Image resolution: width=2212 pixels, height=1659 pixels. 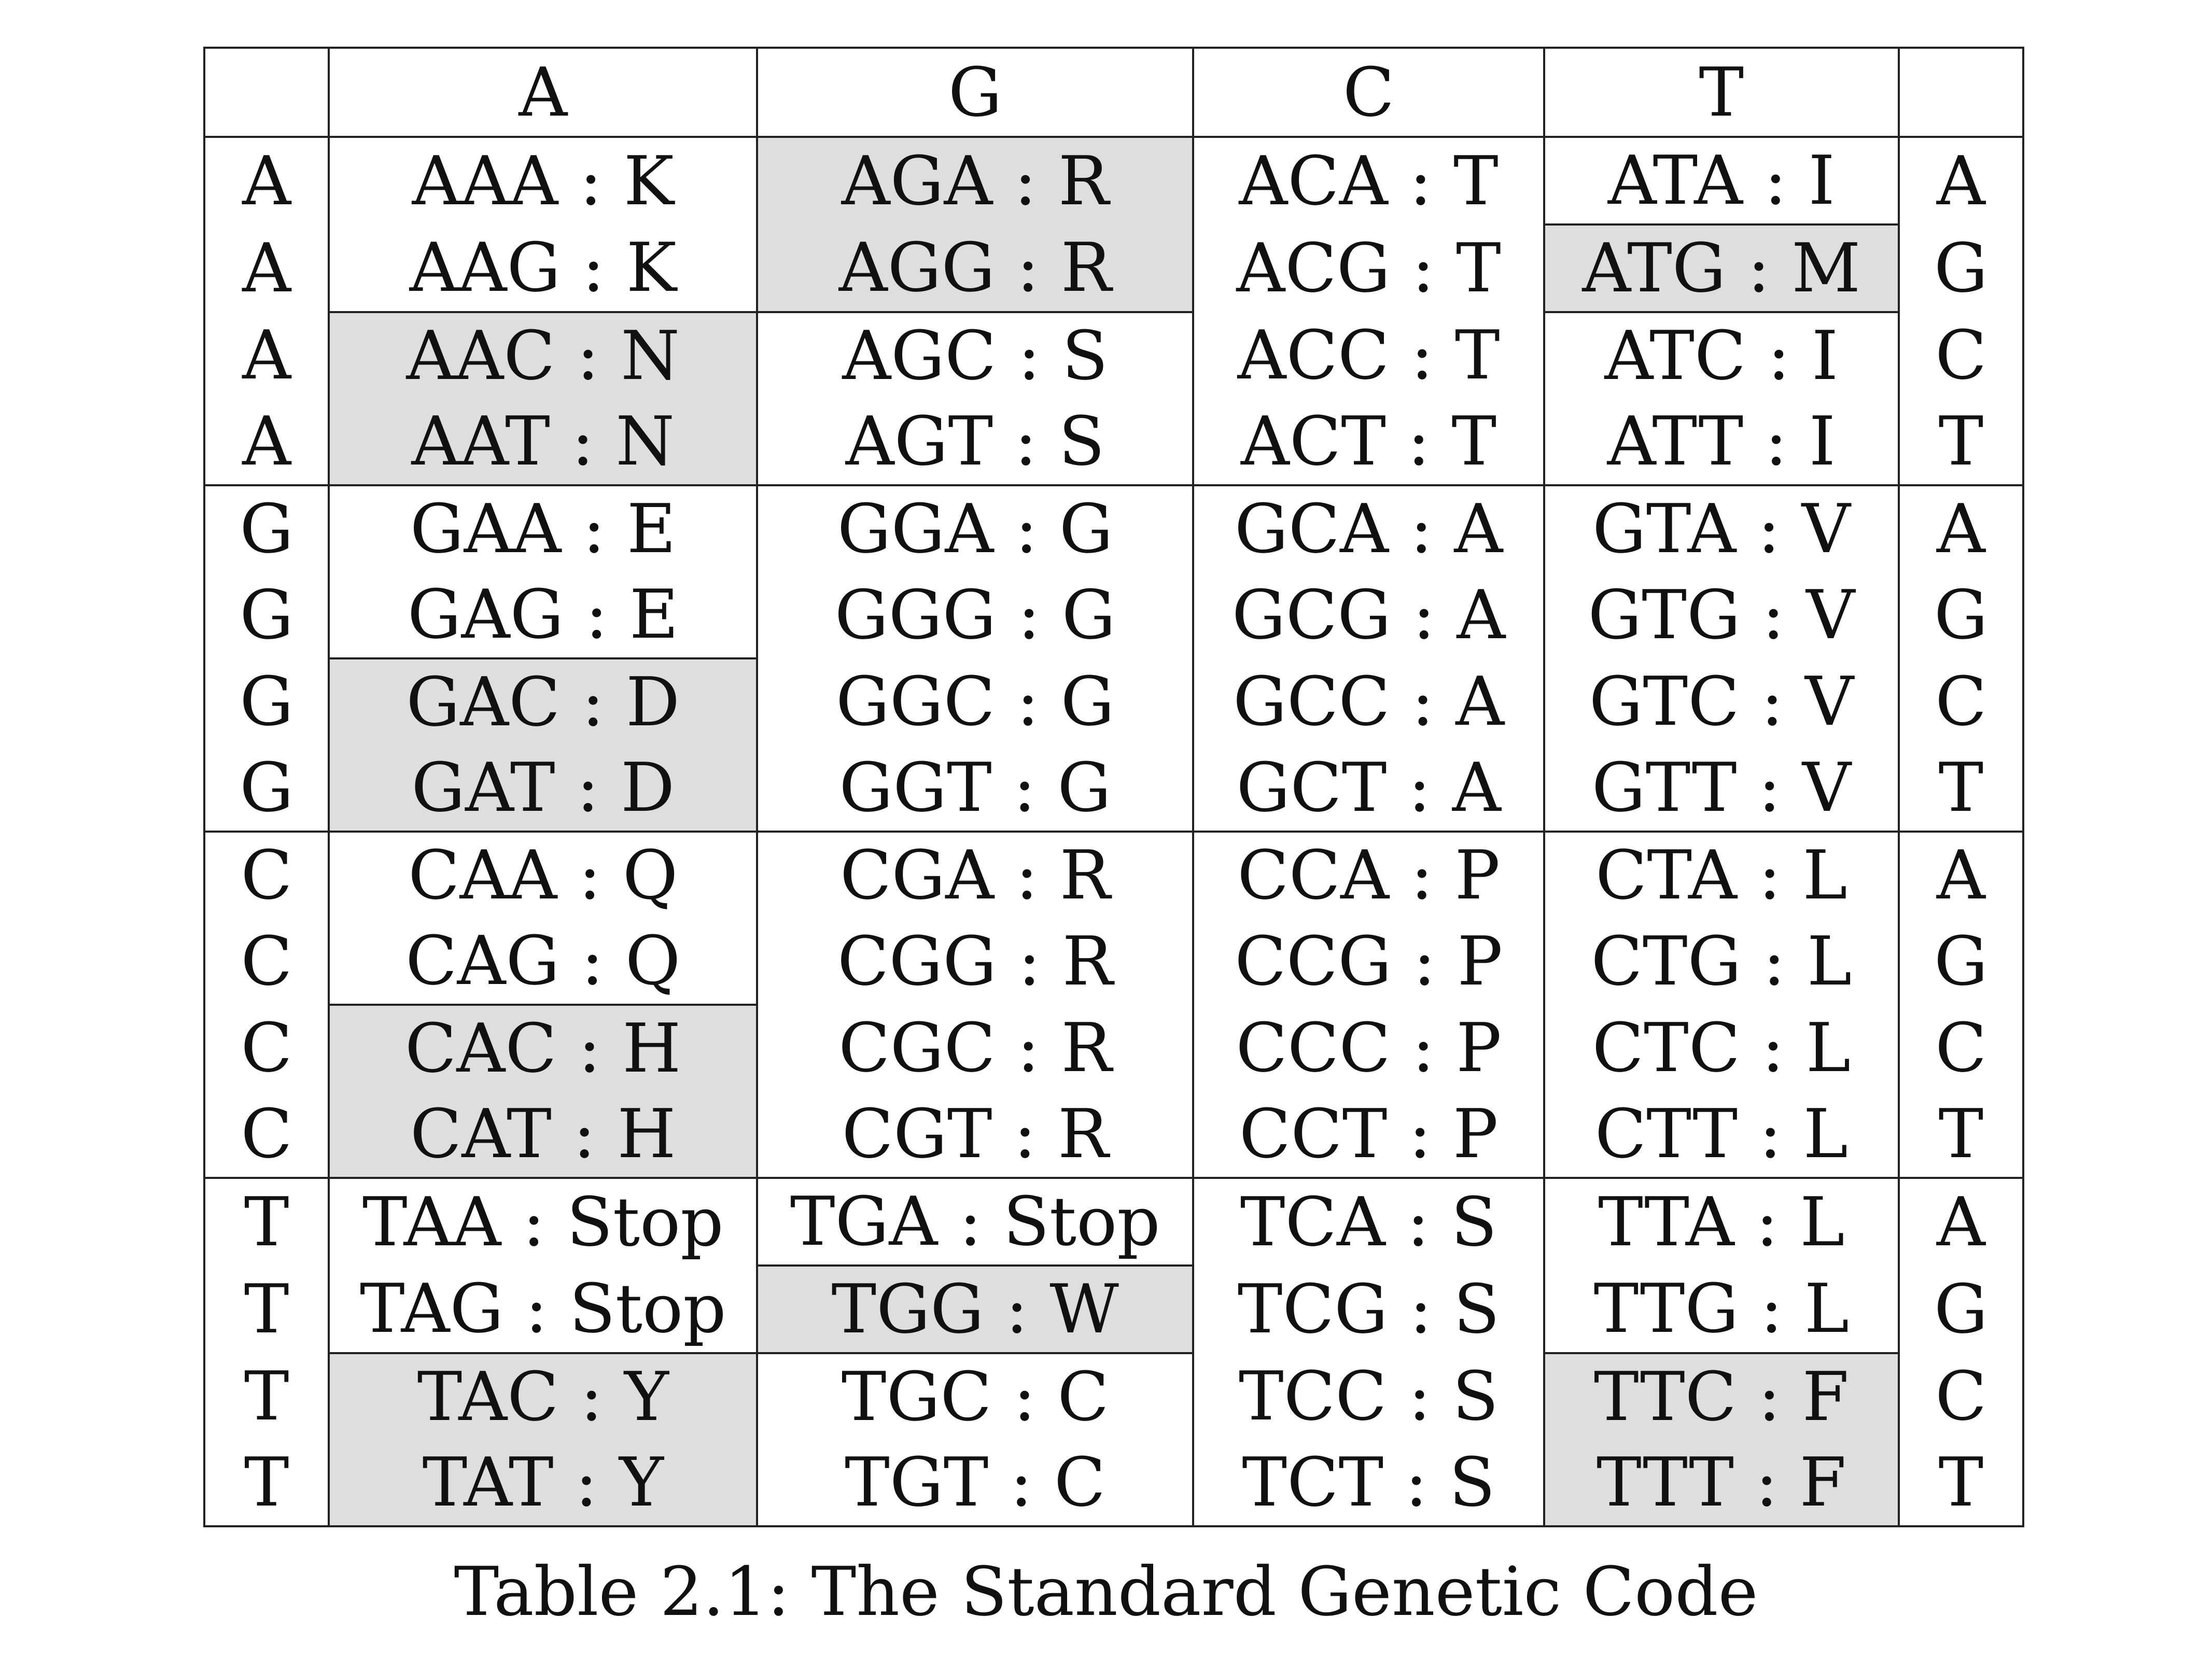 What do you see at coordinates (543, 269) in the screenshot?
I see `codon-cell-a: AAG : K` at bounding box center [543, 269].